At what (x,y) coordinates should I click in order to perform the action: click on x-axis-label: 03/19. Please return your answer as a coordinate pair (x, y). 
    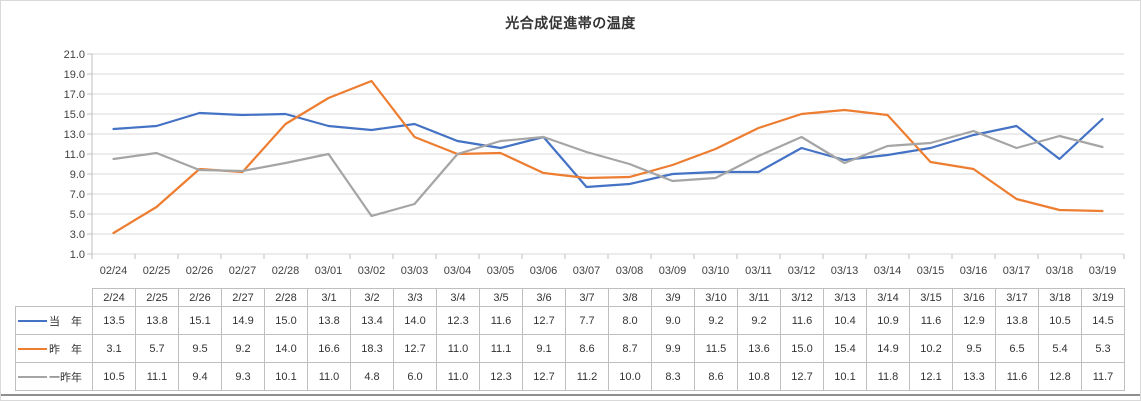
    Looking at the image, I should click on (1103, 271).